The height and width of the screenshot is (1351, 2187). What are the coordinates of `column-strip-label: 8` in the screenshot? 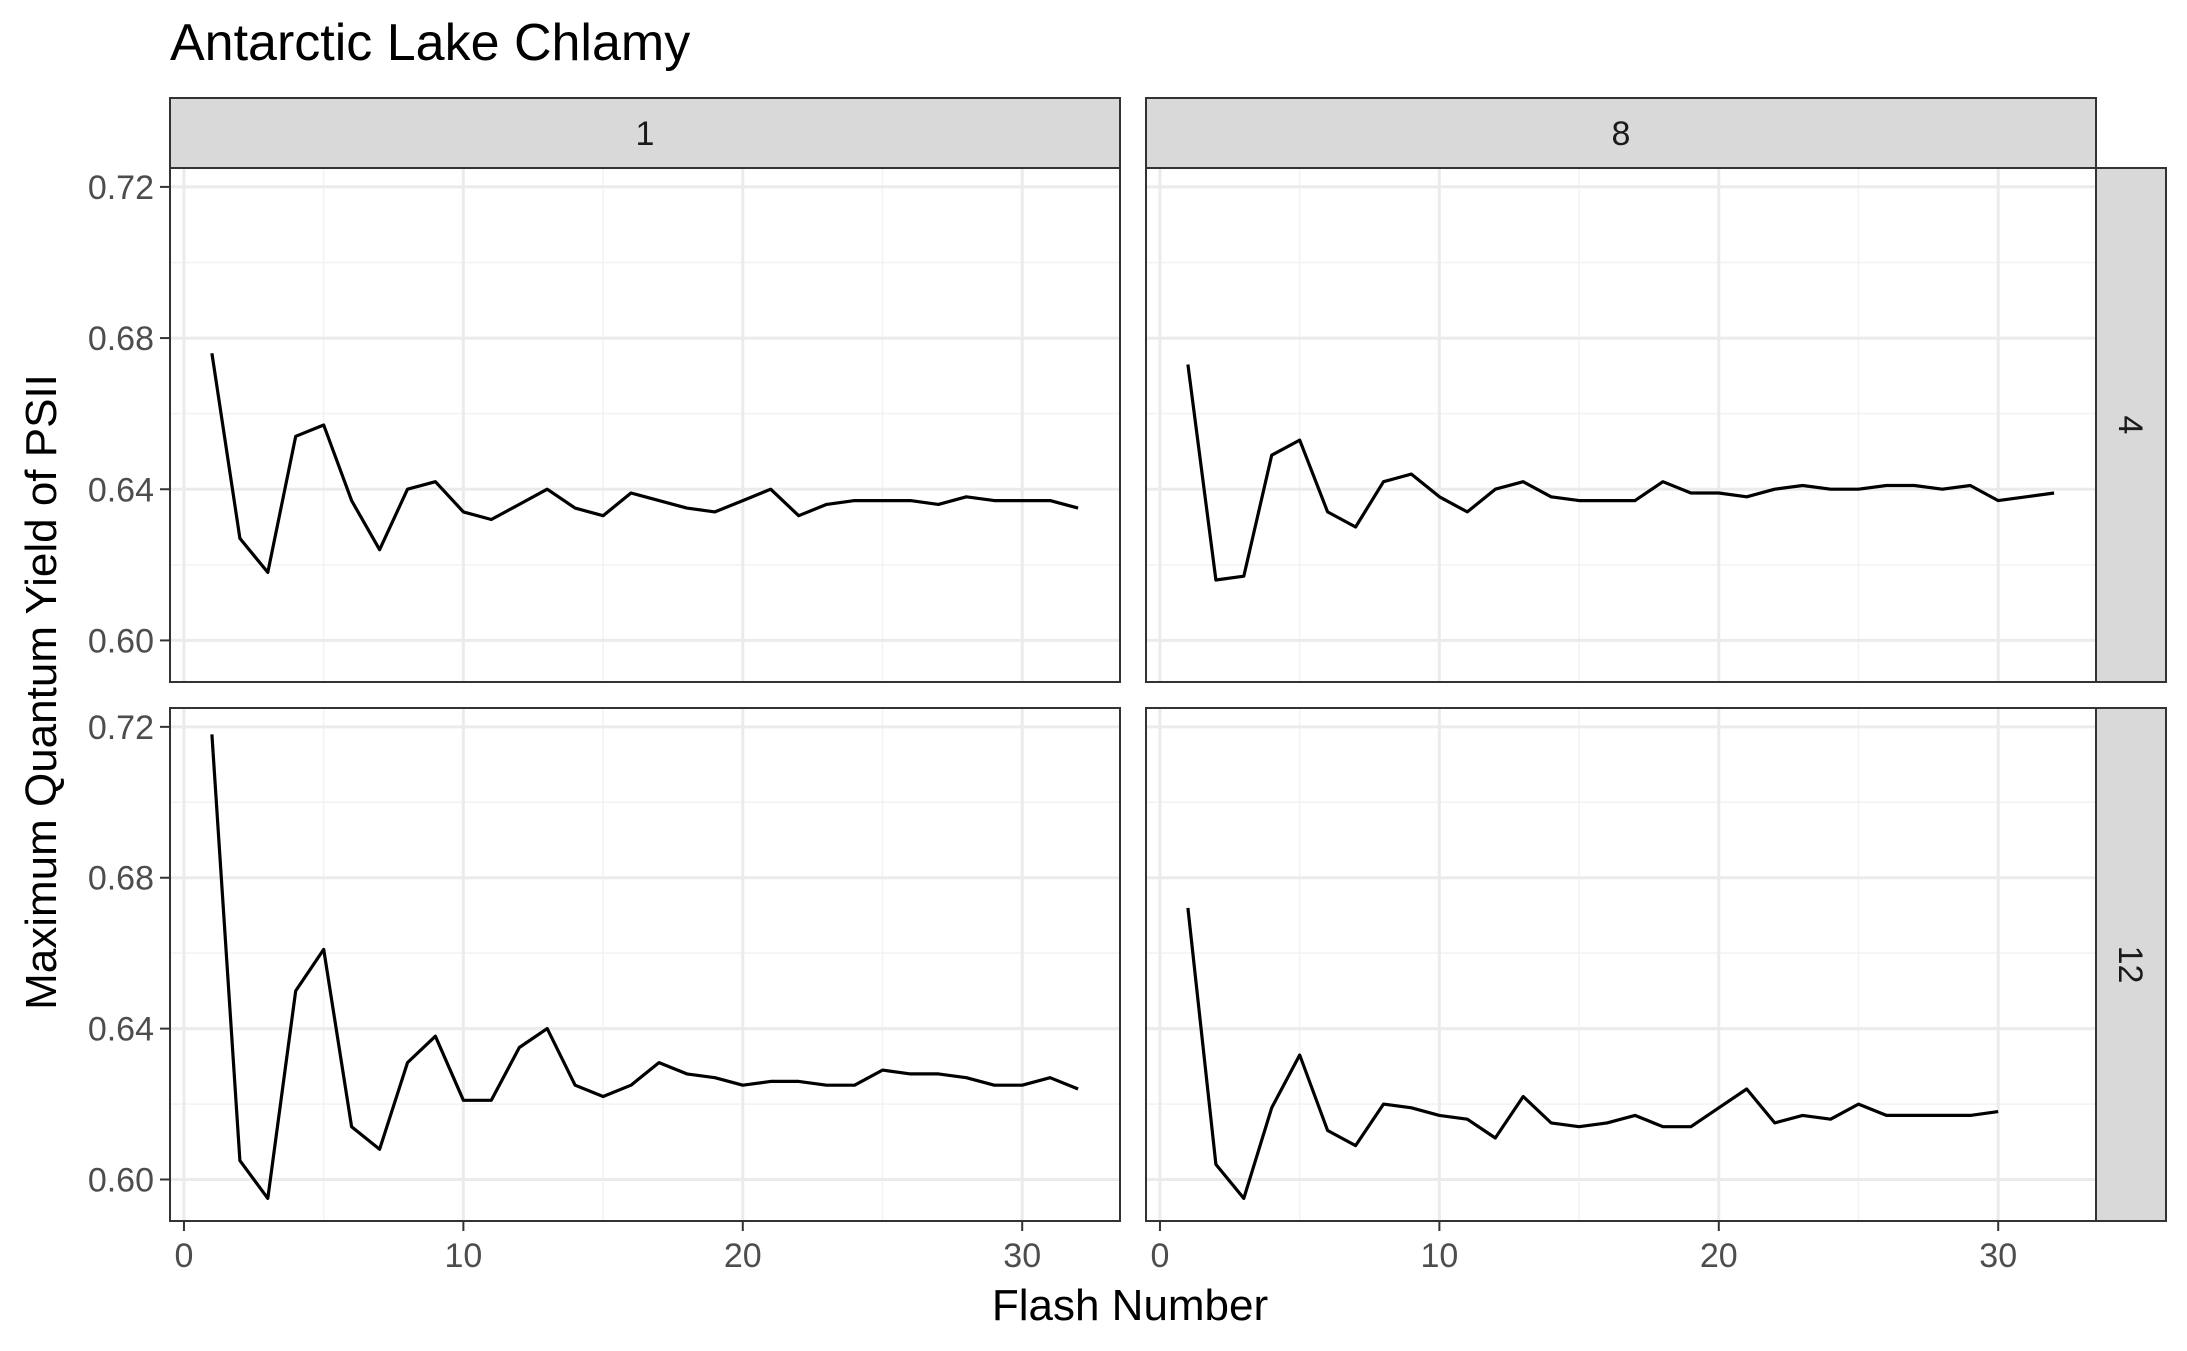 It's located at (1621, 134).